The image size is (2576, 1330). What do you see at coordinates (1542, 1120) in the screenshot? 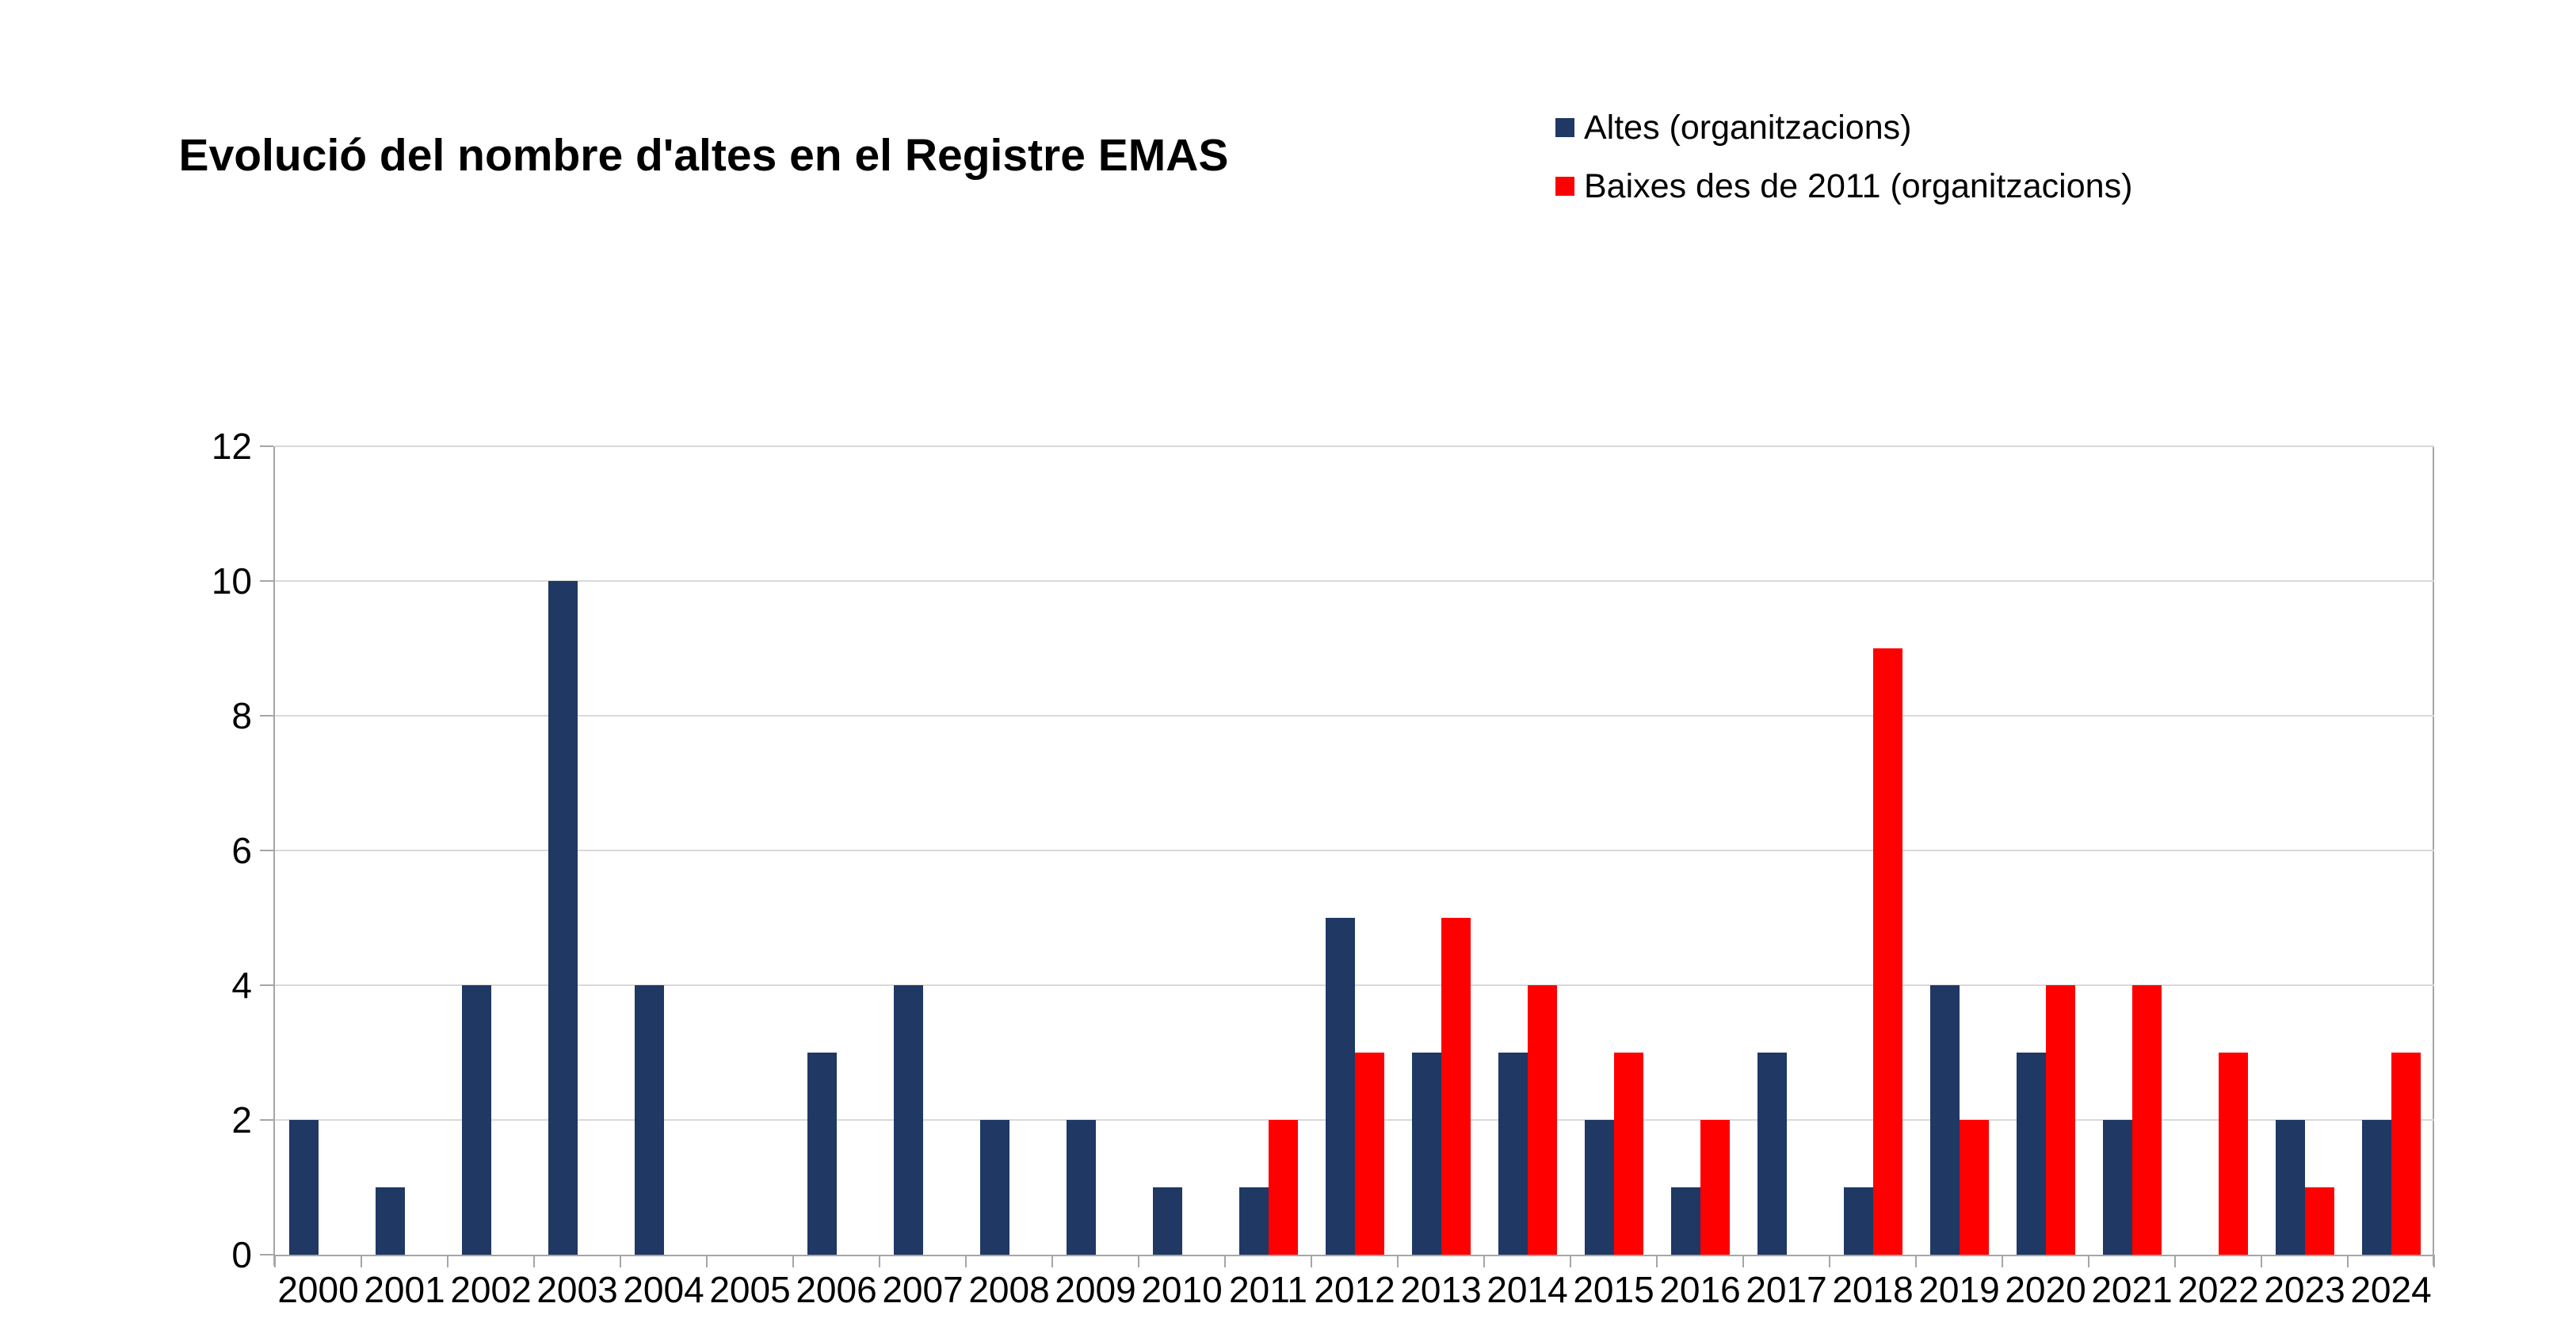
I see `bar-baixes-2014` at bounding box center [1542, 1120].